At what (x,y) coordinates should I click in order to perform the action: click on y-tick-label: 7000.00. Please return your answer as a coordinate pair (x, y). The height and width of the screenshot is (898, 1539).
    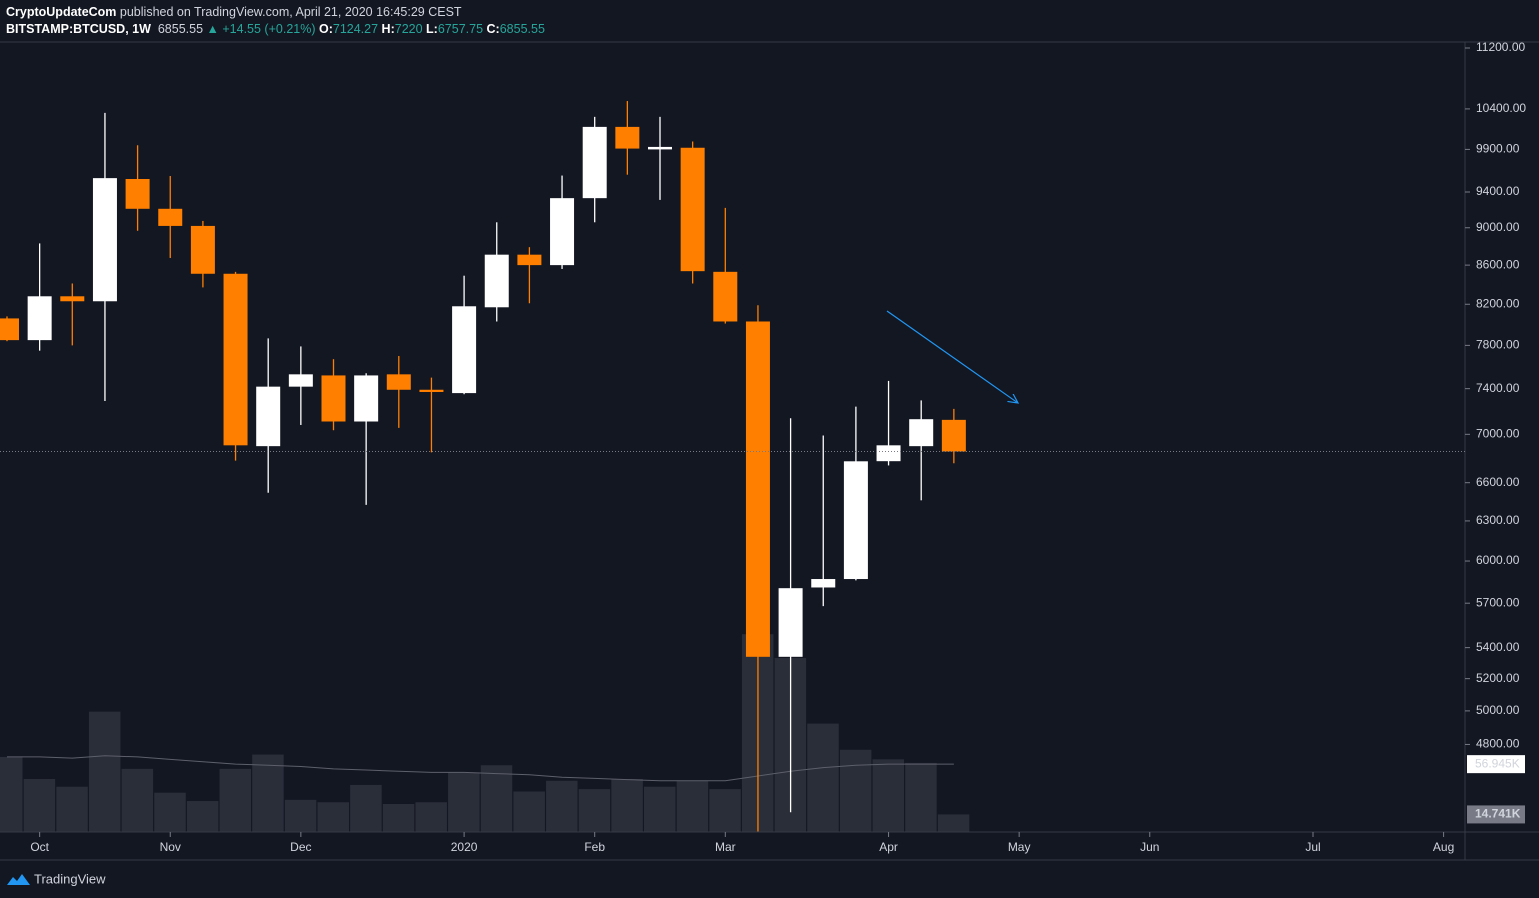
    Looking at the image, I should click on (1498, 433).